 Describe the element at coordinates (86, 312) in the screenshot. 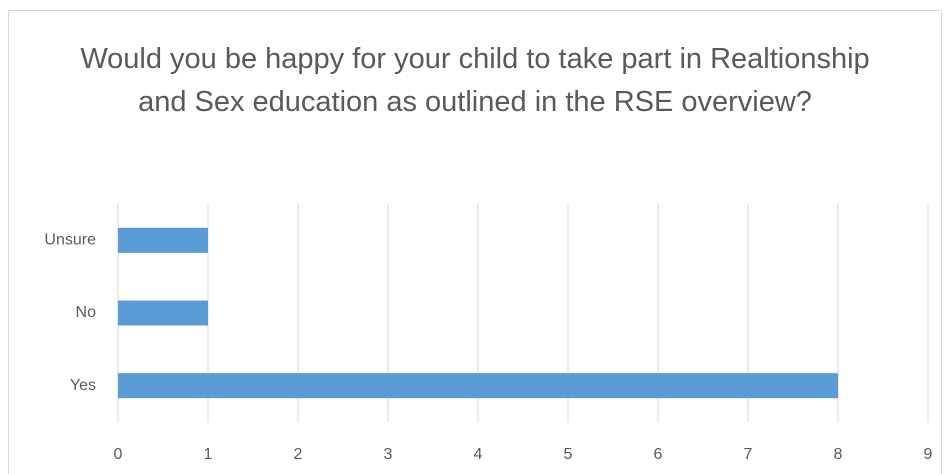

I see `y-tick-label: No` at that location.